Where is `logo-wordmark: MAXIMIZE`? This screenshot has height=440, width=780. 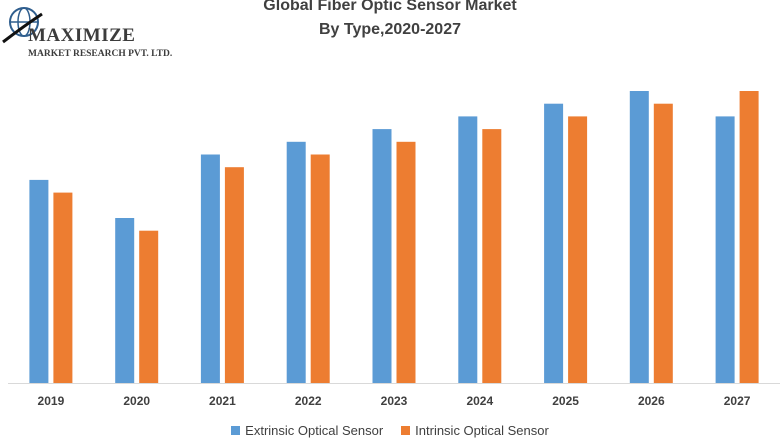
logo-wordmark: MAXIMIZE is located at coordinates (82, 35).